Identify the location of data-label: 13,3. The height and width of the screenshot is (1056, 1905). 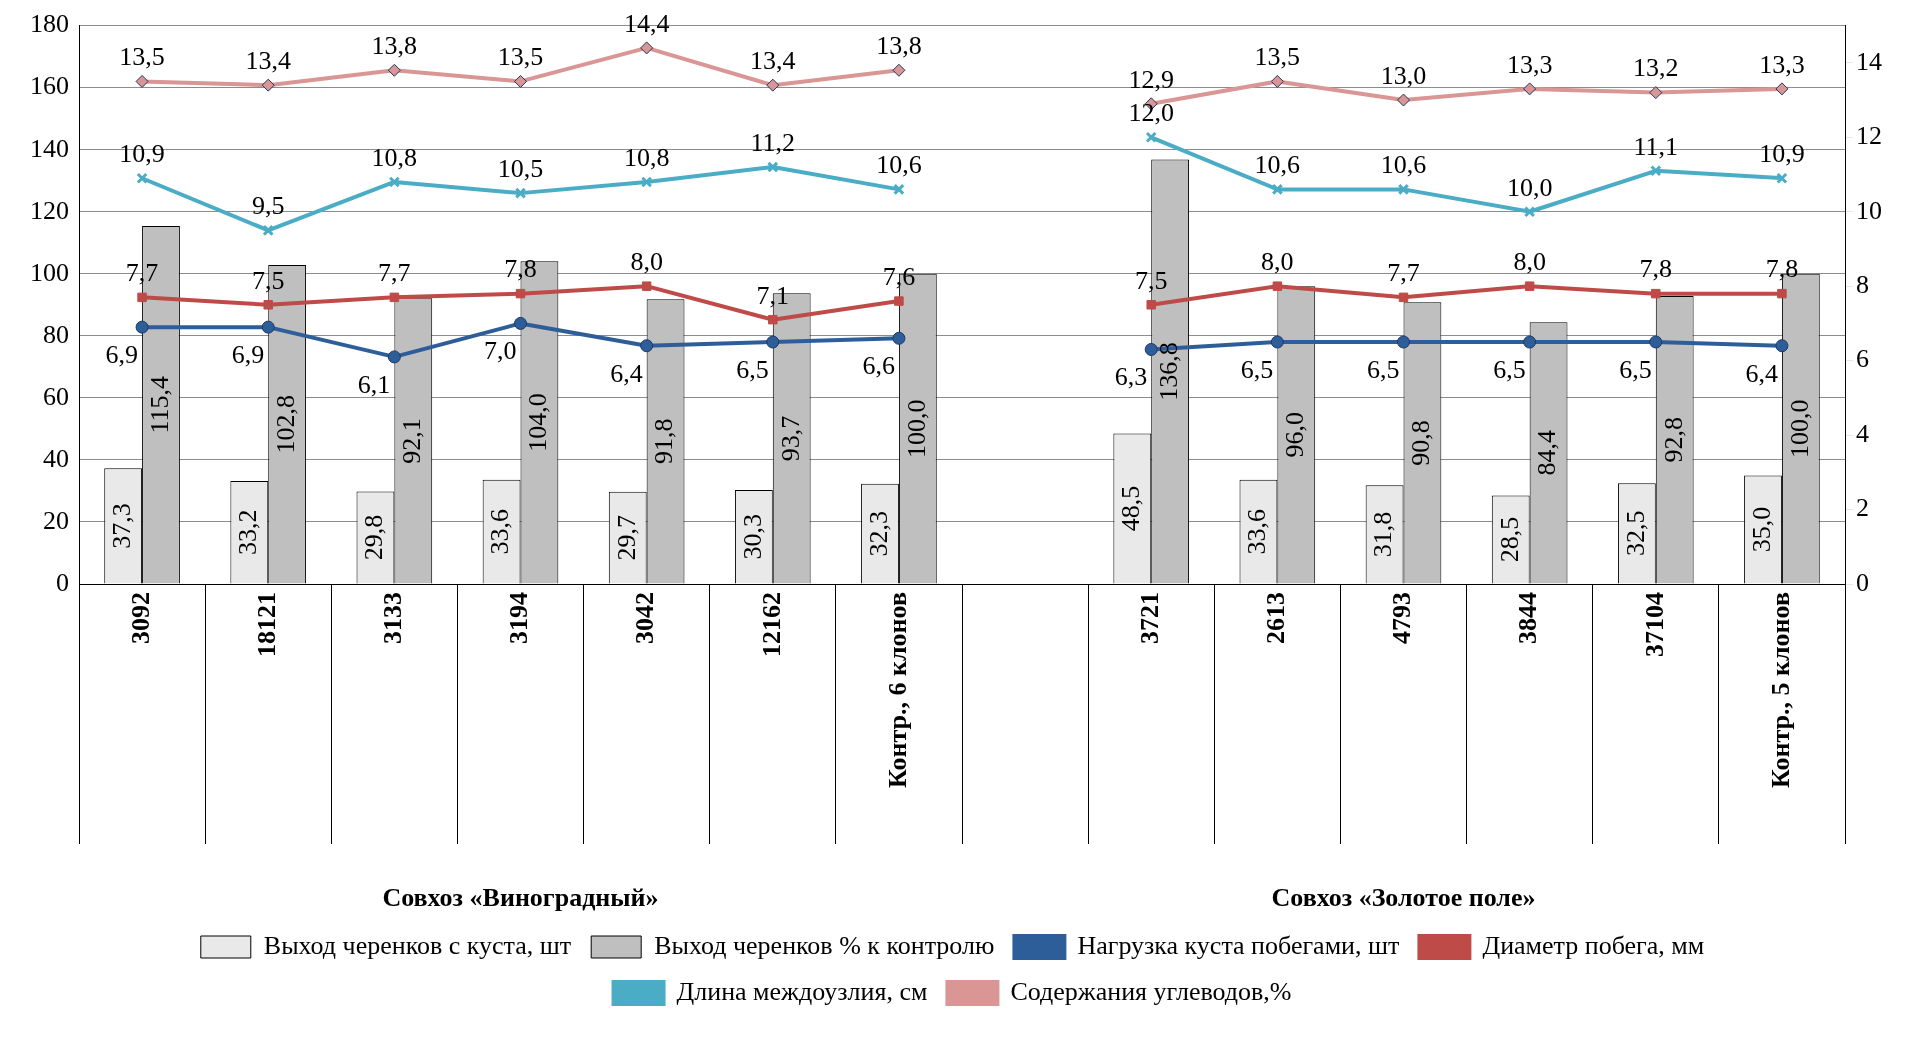
(1529, 64).